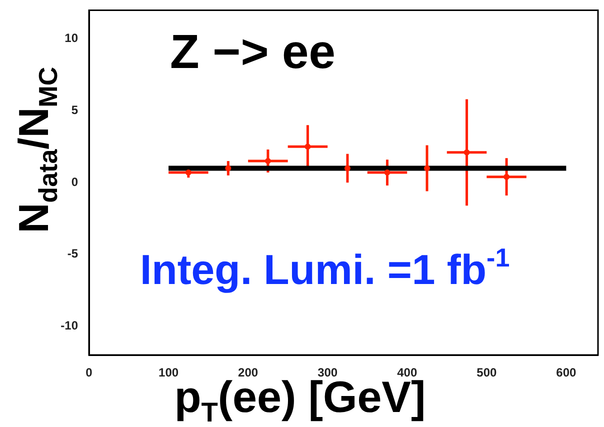 The width and height of the screenshot is (604, 427). What do you see at coordinates (74, 110) in the screenshot?
I see `y-tick-label: 5` at bounding box center [74, 110].